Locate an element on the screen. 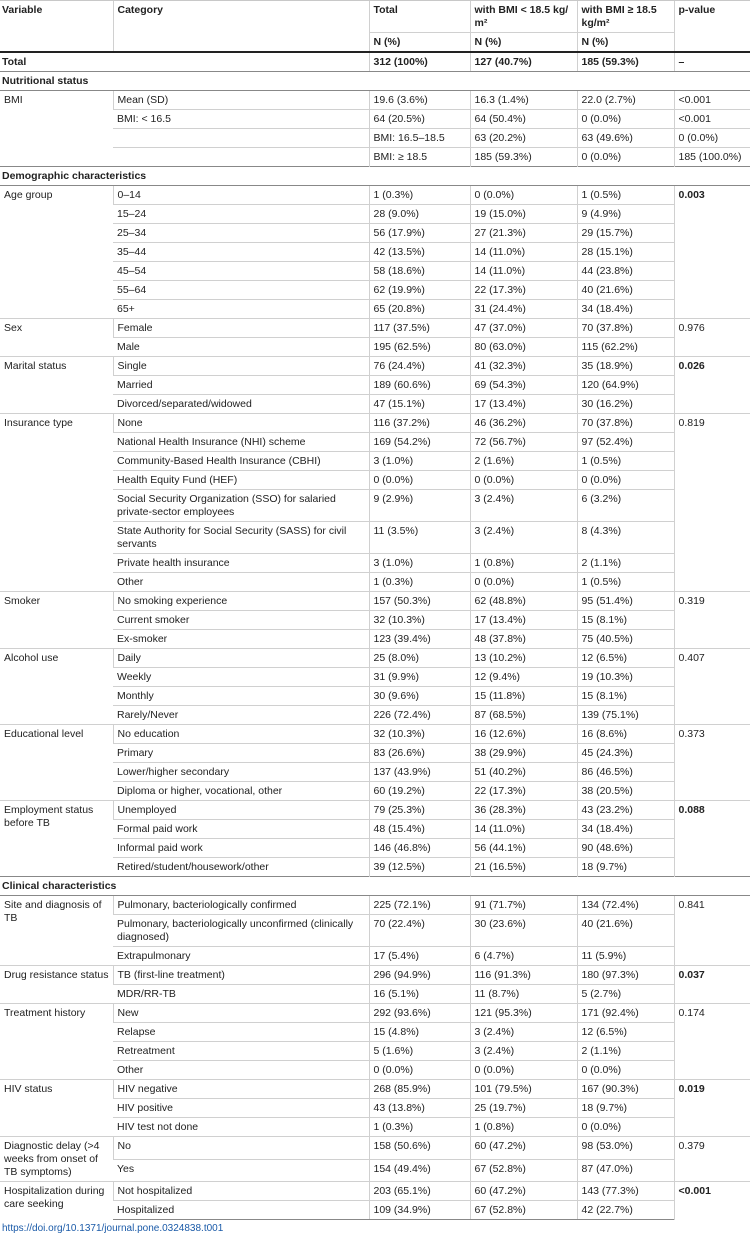 Image resolution: width=750 pixels, height=1237 pixels. category-cell: Health Equity Fund (HEF) is located at coordinates (241, 480).